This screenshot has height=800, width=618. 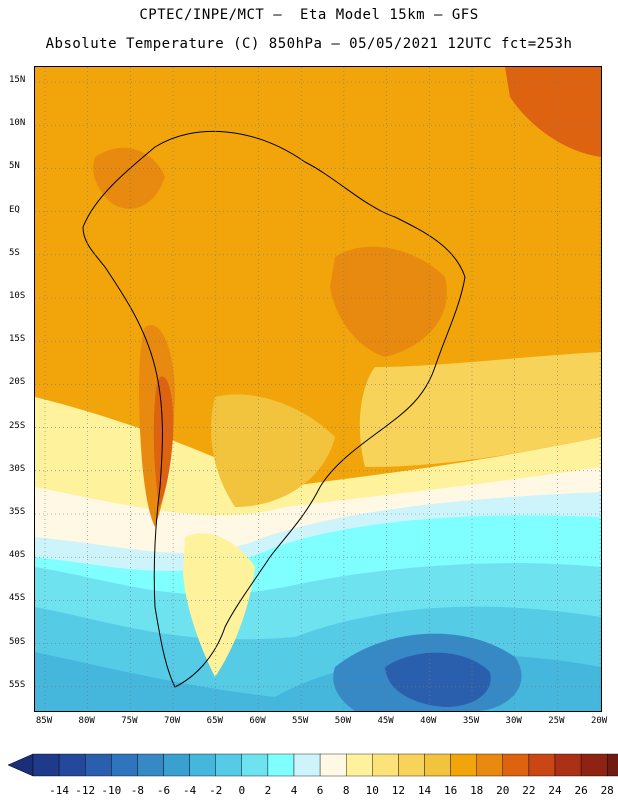 What do you see at coordinates (471, 721) in the screenshot?
I see `lon-label-35w: 35W` at bounding box center [471, 721].